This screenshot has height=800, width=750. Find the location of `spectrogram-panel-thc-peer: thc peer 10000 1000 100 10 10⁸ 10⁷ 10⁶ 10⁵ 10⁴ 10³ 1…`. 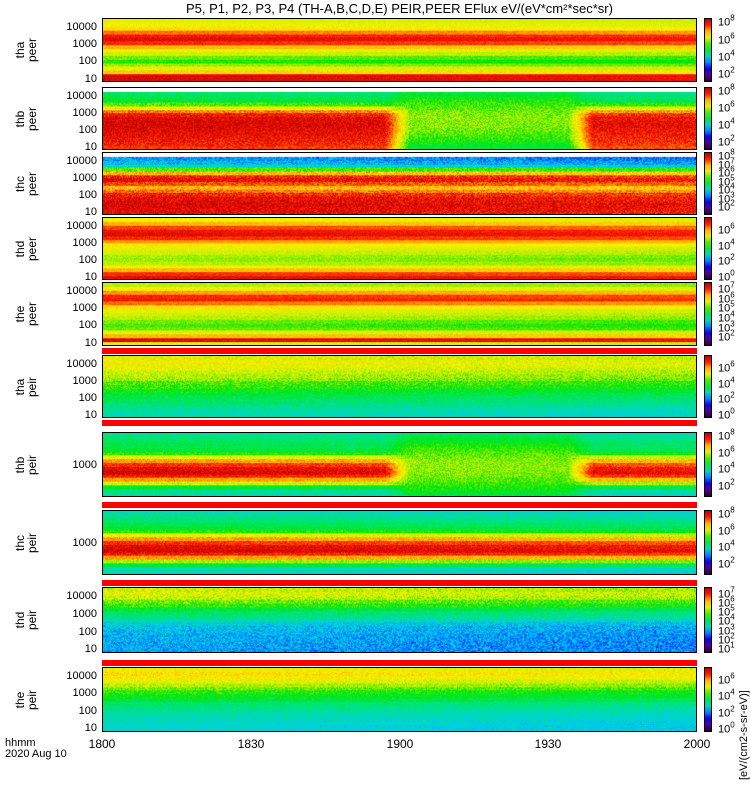

spectrogram-panel-thc-peer: thc peer 10000 1000 100 10 10⁸ 10⁷ 10⁶ 10⁵ 10⁴ 10³ 1… is located at coordinates (374, 183).